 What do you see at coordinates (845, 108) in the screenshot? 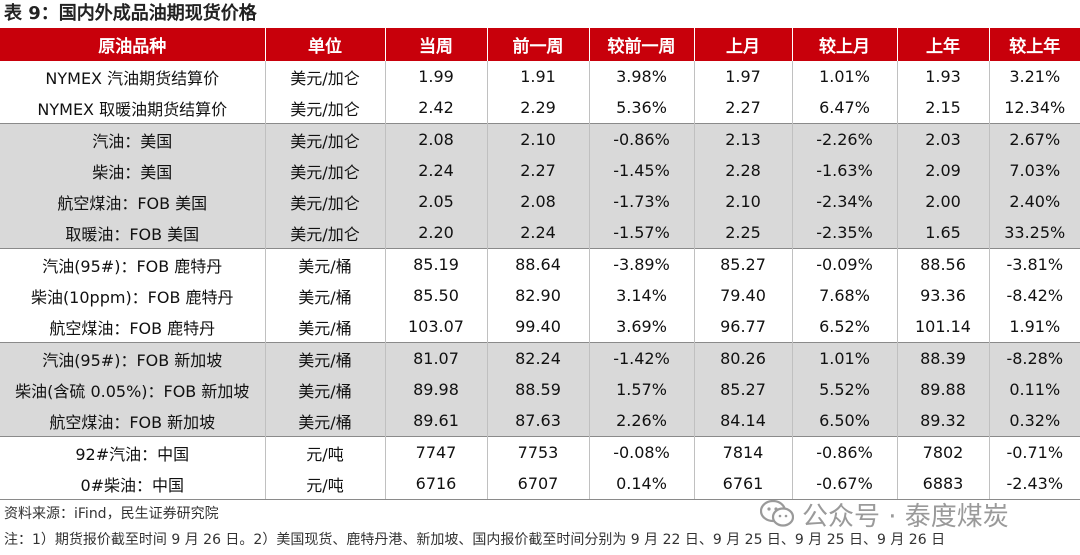
I see `row-chg-month: 6.47%` at bounding box center [845, 108].